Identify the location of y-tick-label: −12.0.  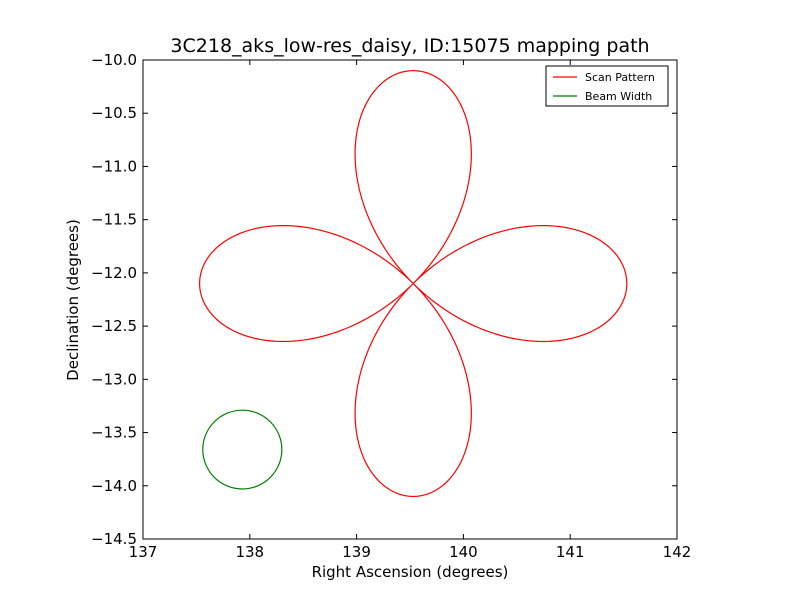
(114, 273).